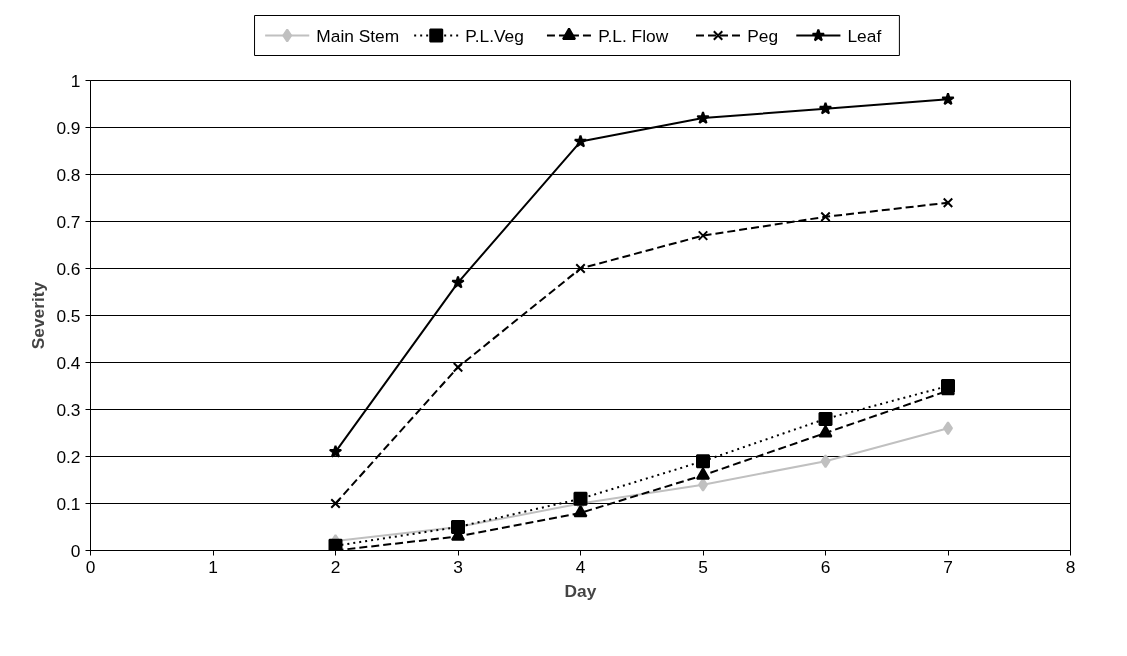  Describe the element at coordinates (90, 566) in the screenshot. I see `x-tick-label: 0` at that location.